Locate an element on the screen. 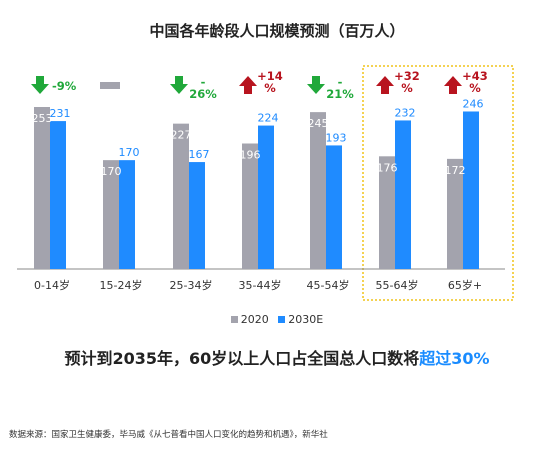  change-label: -21% is located at coordinates (340, 88).